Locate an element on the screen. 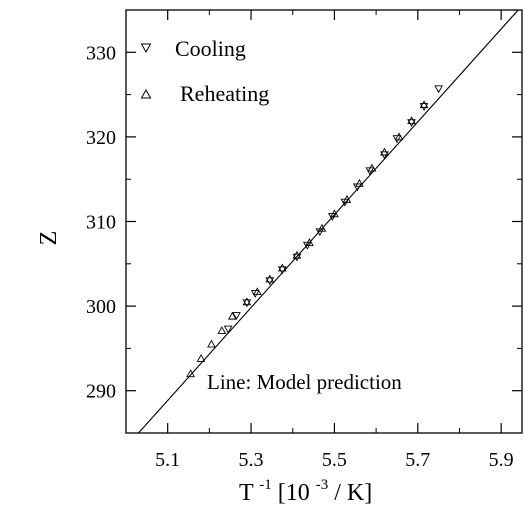 This screenshot has width=524, height=510. x-tick-label: 5.5 is located at coordinates (334, 460).